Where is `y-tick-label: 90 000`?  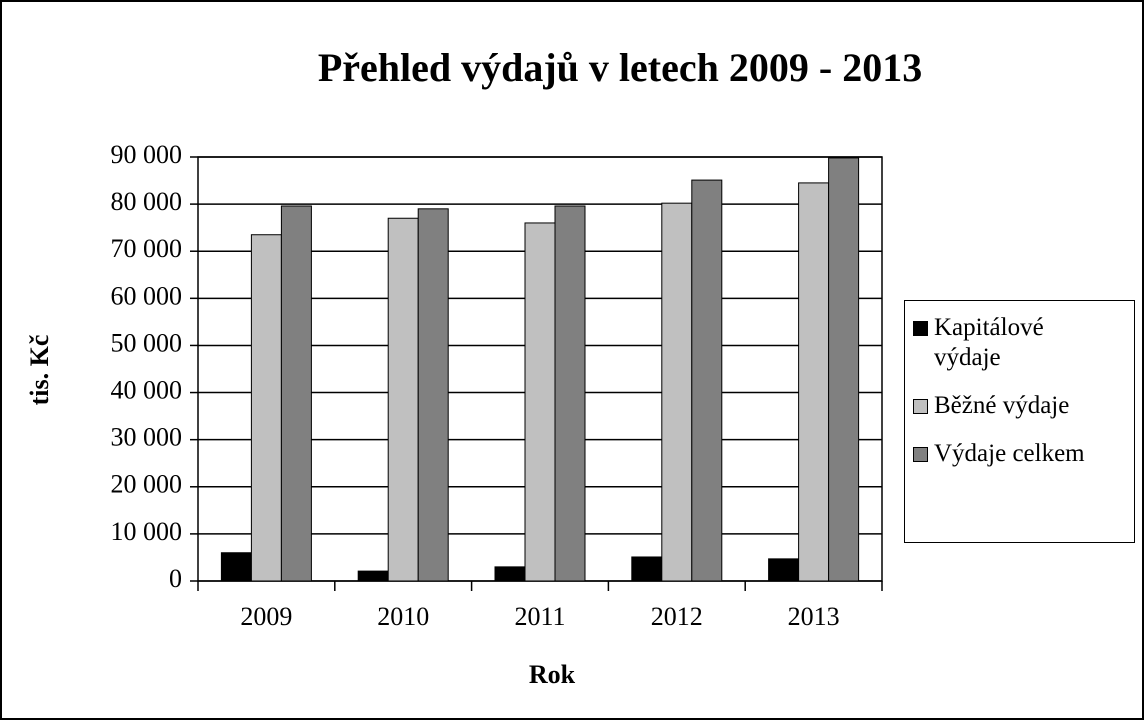
y-tick-label: 90 000 is located at coordinates (147, 154).